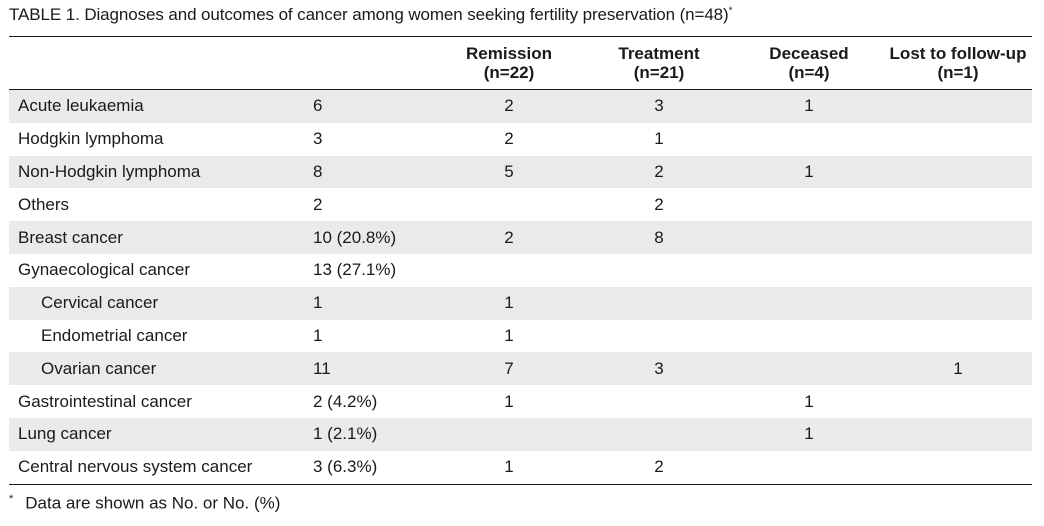 This screenshot has width=1044, height=526. I want to click on row-label: Gynaecological cancer, so click(104, 270).